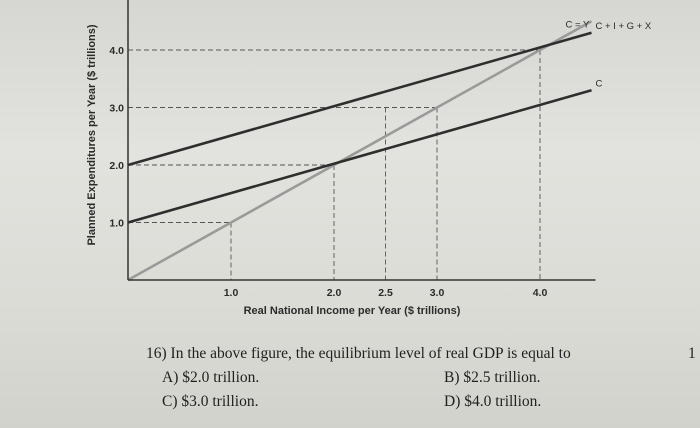 The image size is (700, 428). What do you see at coordinates (210, 401) in the screenshot?
I see `option-c: C) $3.0 trillion.` at bounding box center [210, 401].